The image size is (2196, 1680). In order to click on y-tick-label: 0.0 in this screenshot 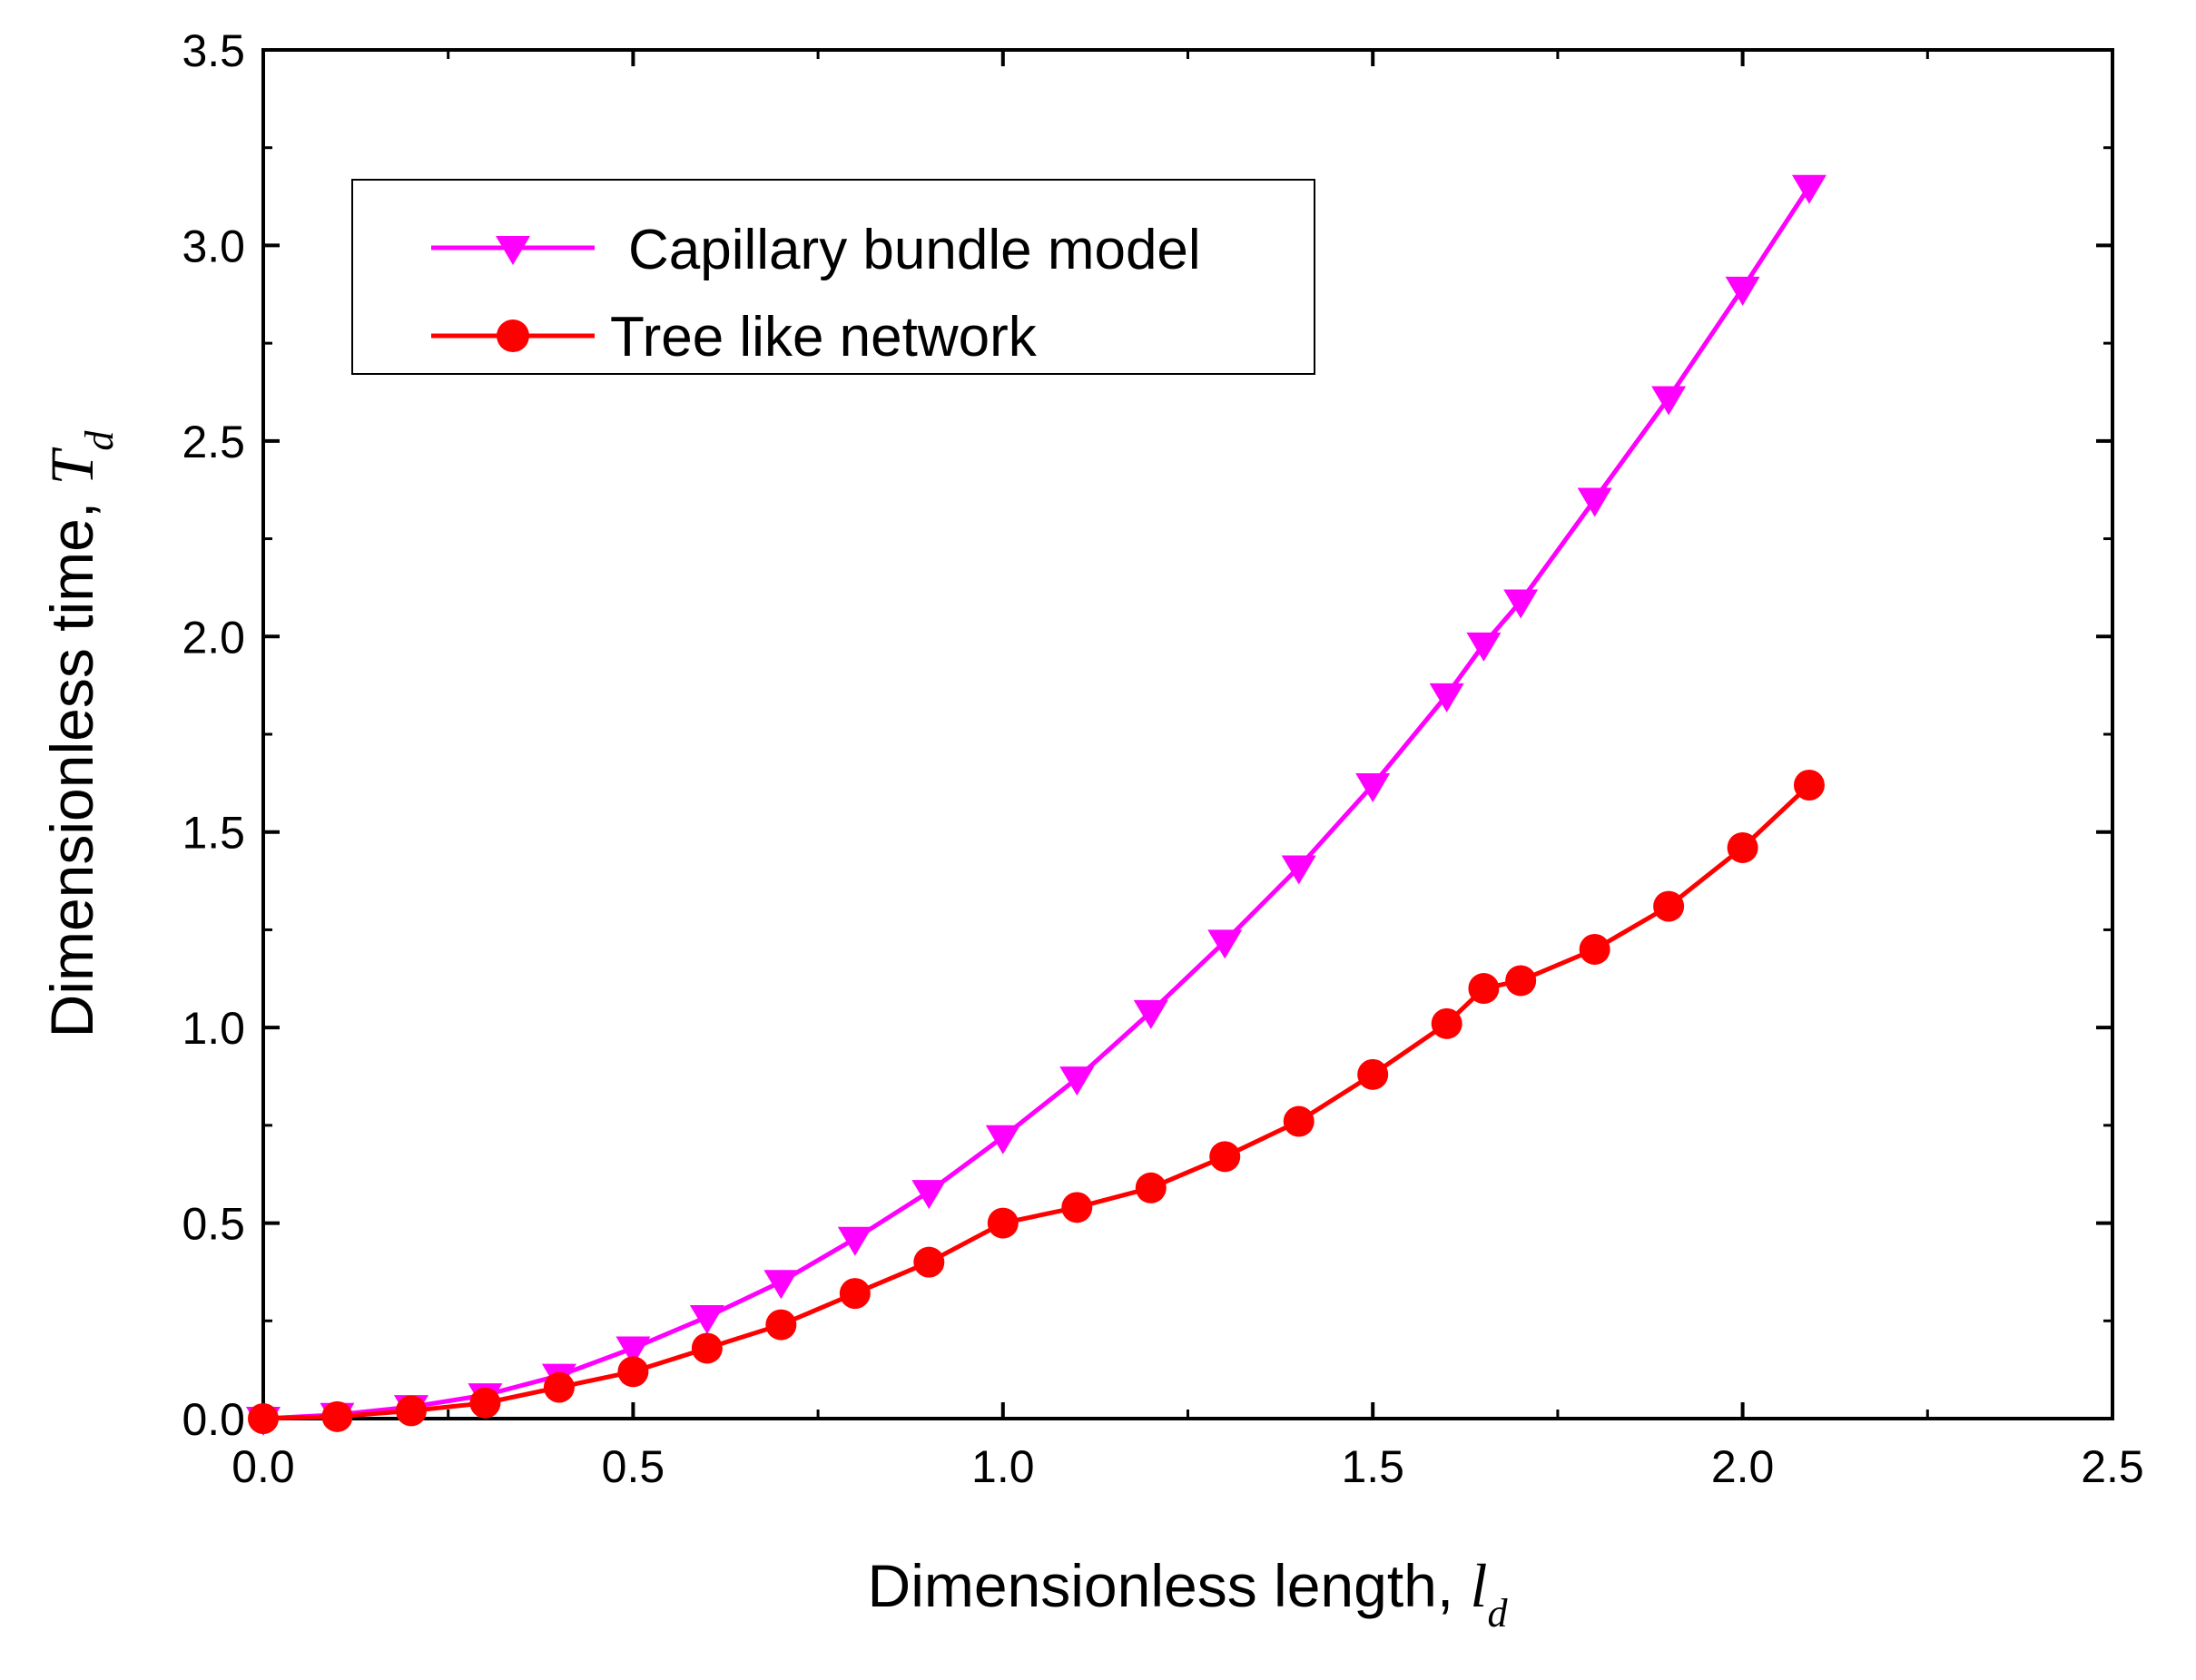, I will do `click(214, 1420)`.